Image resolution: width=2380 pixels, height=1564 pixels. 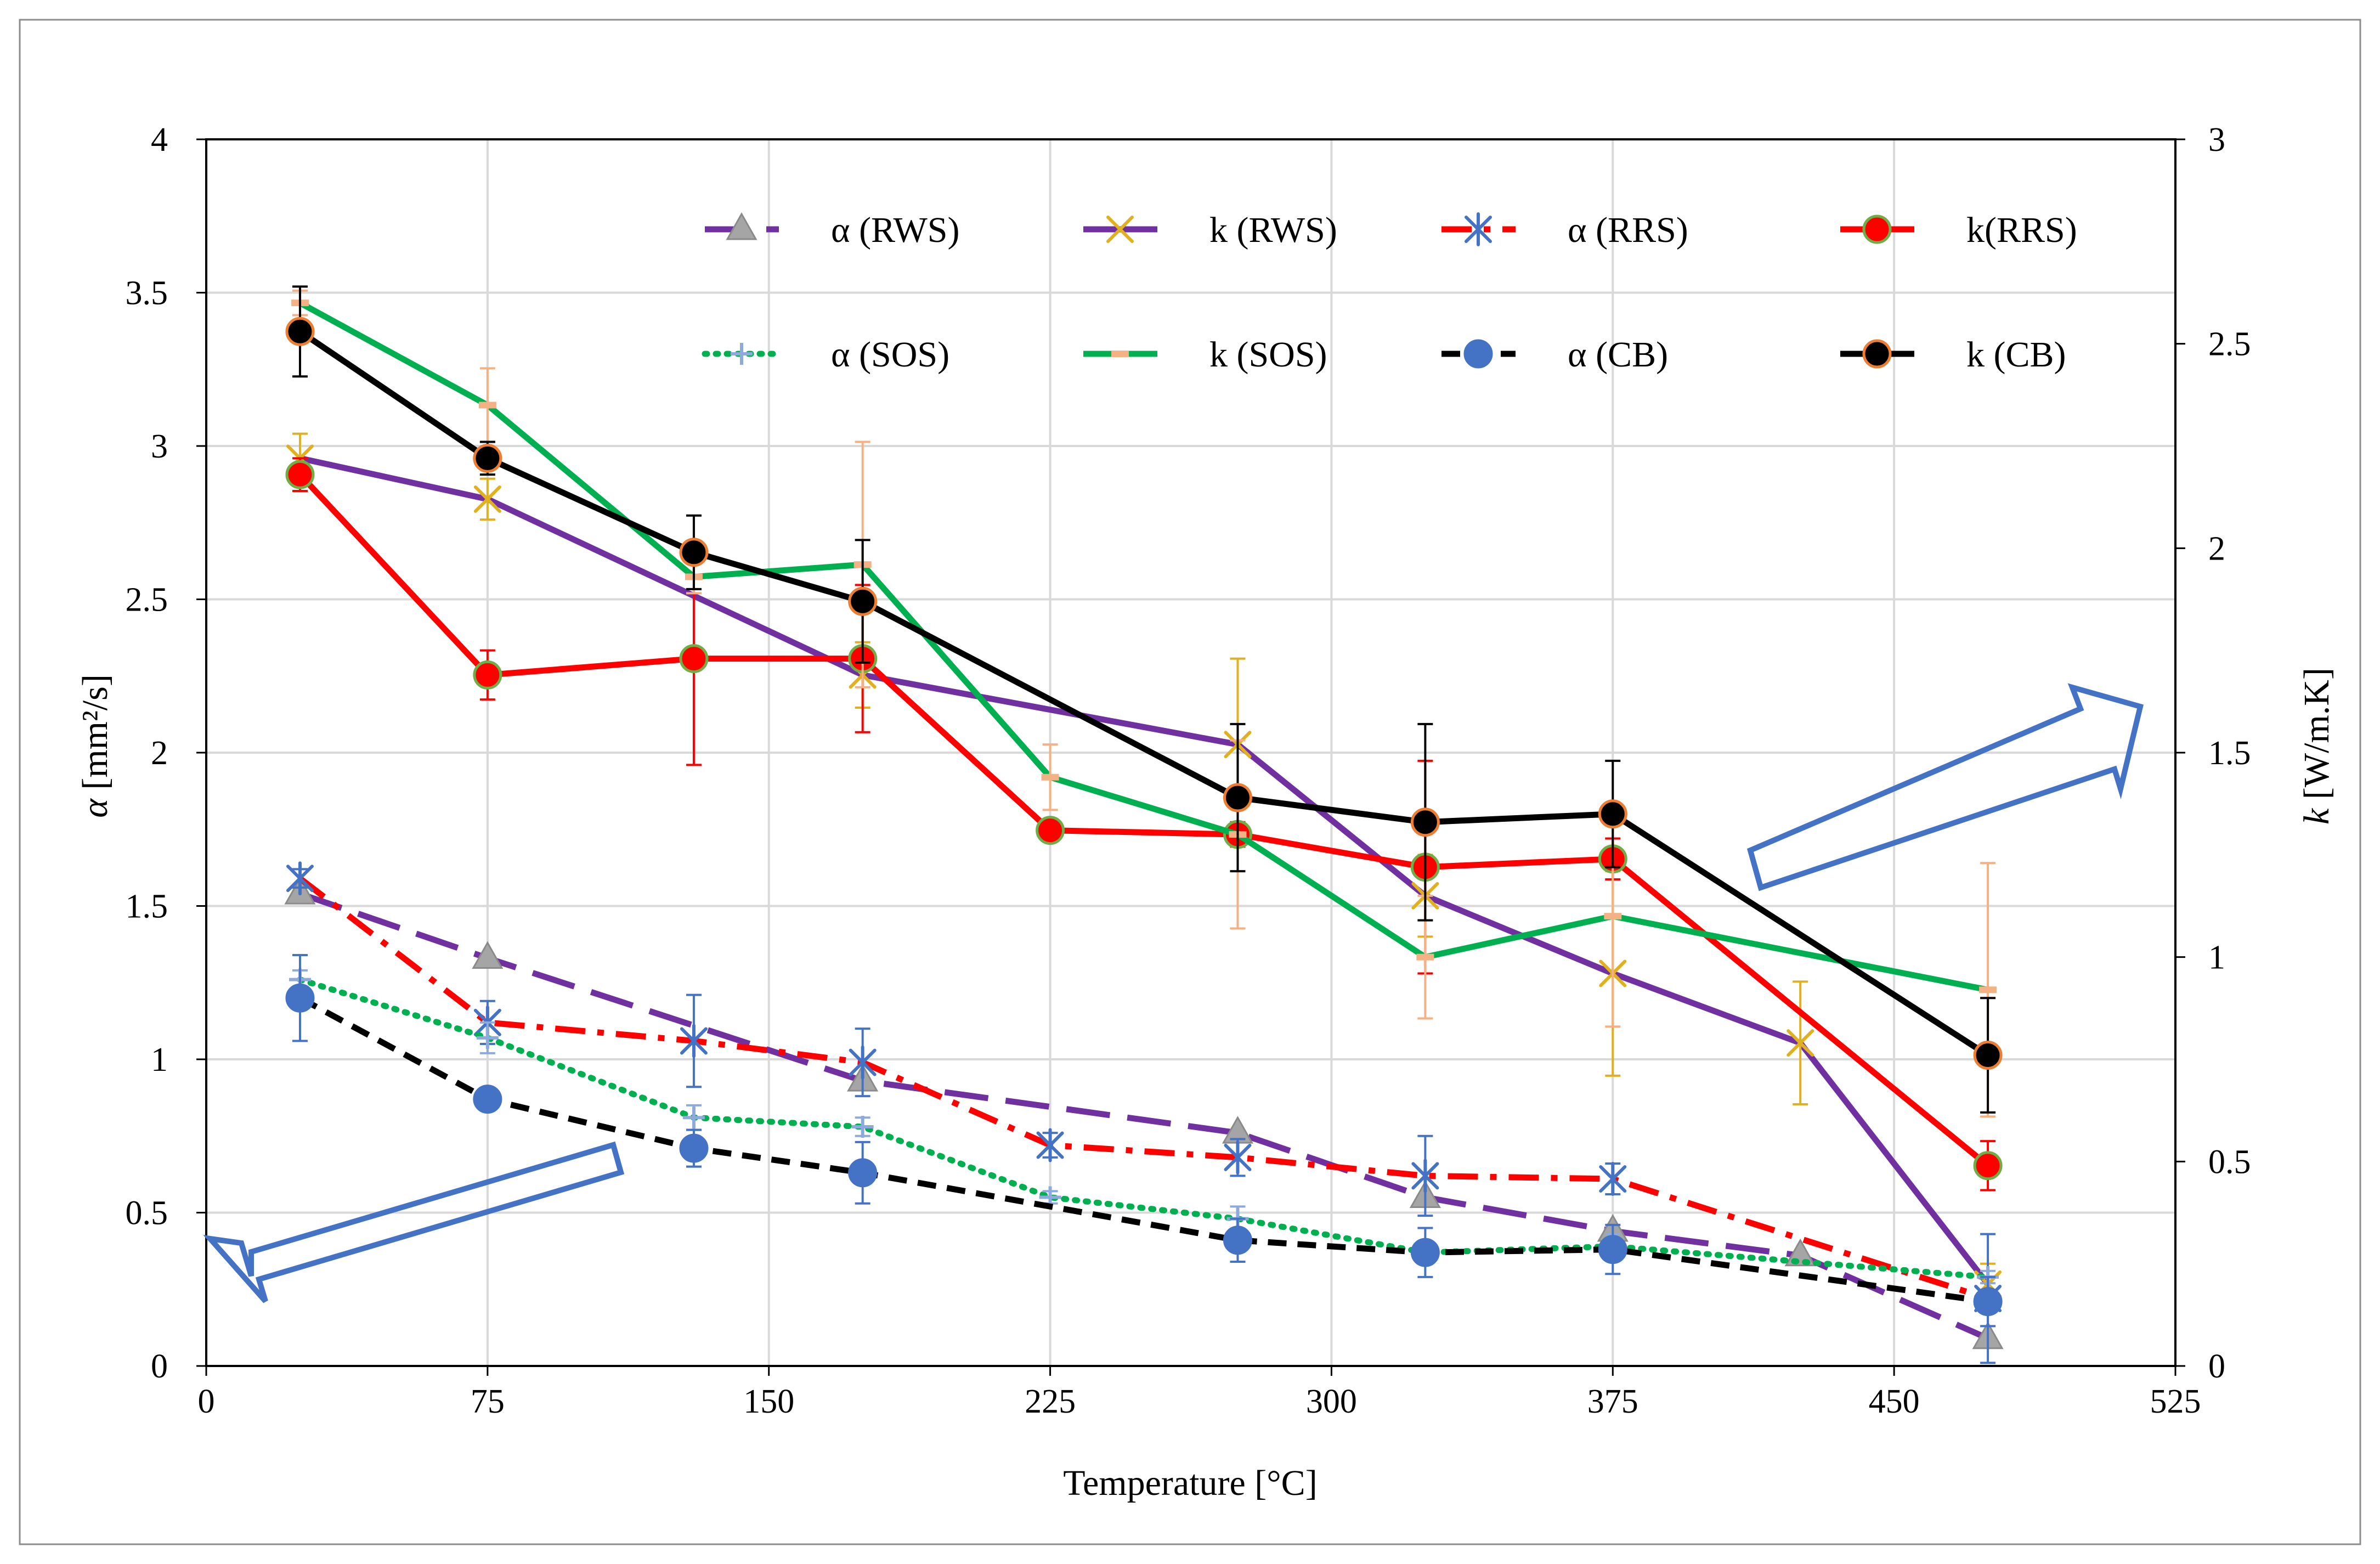 What do you see at coordinates (95, 746) in the screenshot?
I see `y-axis-left-title: α [mm²/s]` at bounding box center [95, 746].